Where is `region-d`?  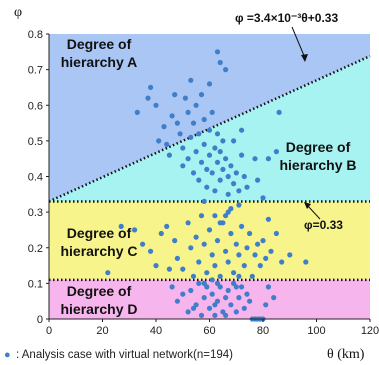 region-d is located at coordinates (209, 299).